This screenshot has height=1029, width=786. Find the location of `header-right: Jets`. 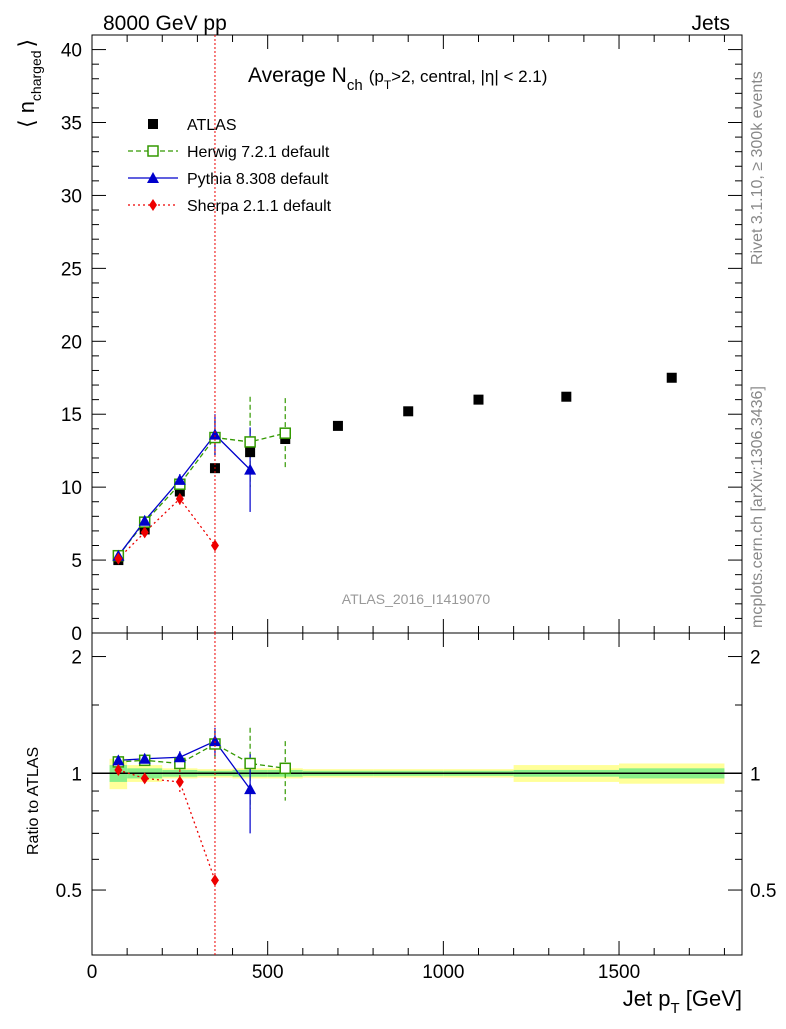

header-right: Jets is located at coordinates (710, 23).